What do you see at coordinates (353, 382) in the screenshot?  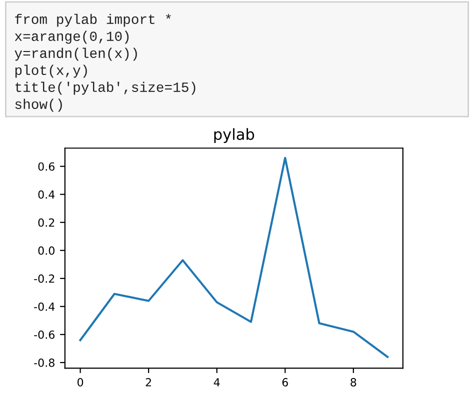 I see `x-tick-label: 8` at bounding box center [353, 382].